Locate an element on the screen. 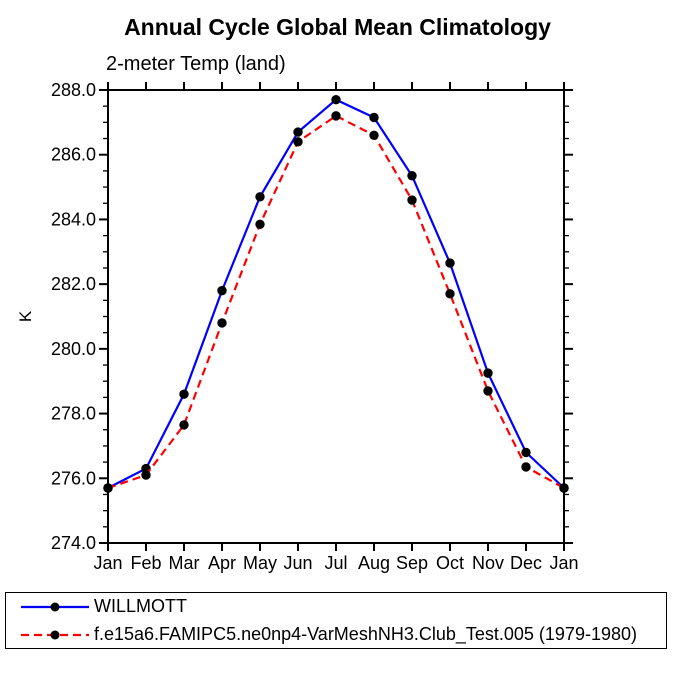 This screenshot has width=675, height=675. y-tick-label: 282.0 is located at coordinates (73, 284).